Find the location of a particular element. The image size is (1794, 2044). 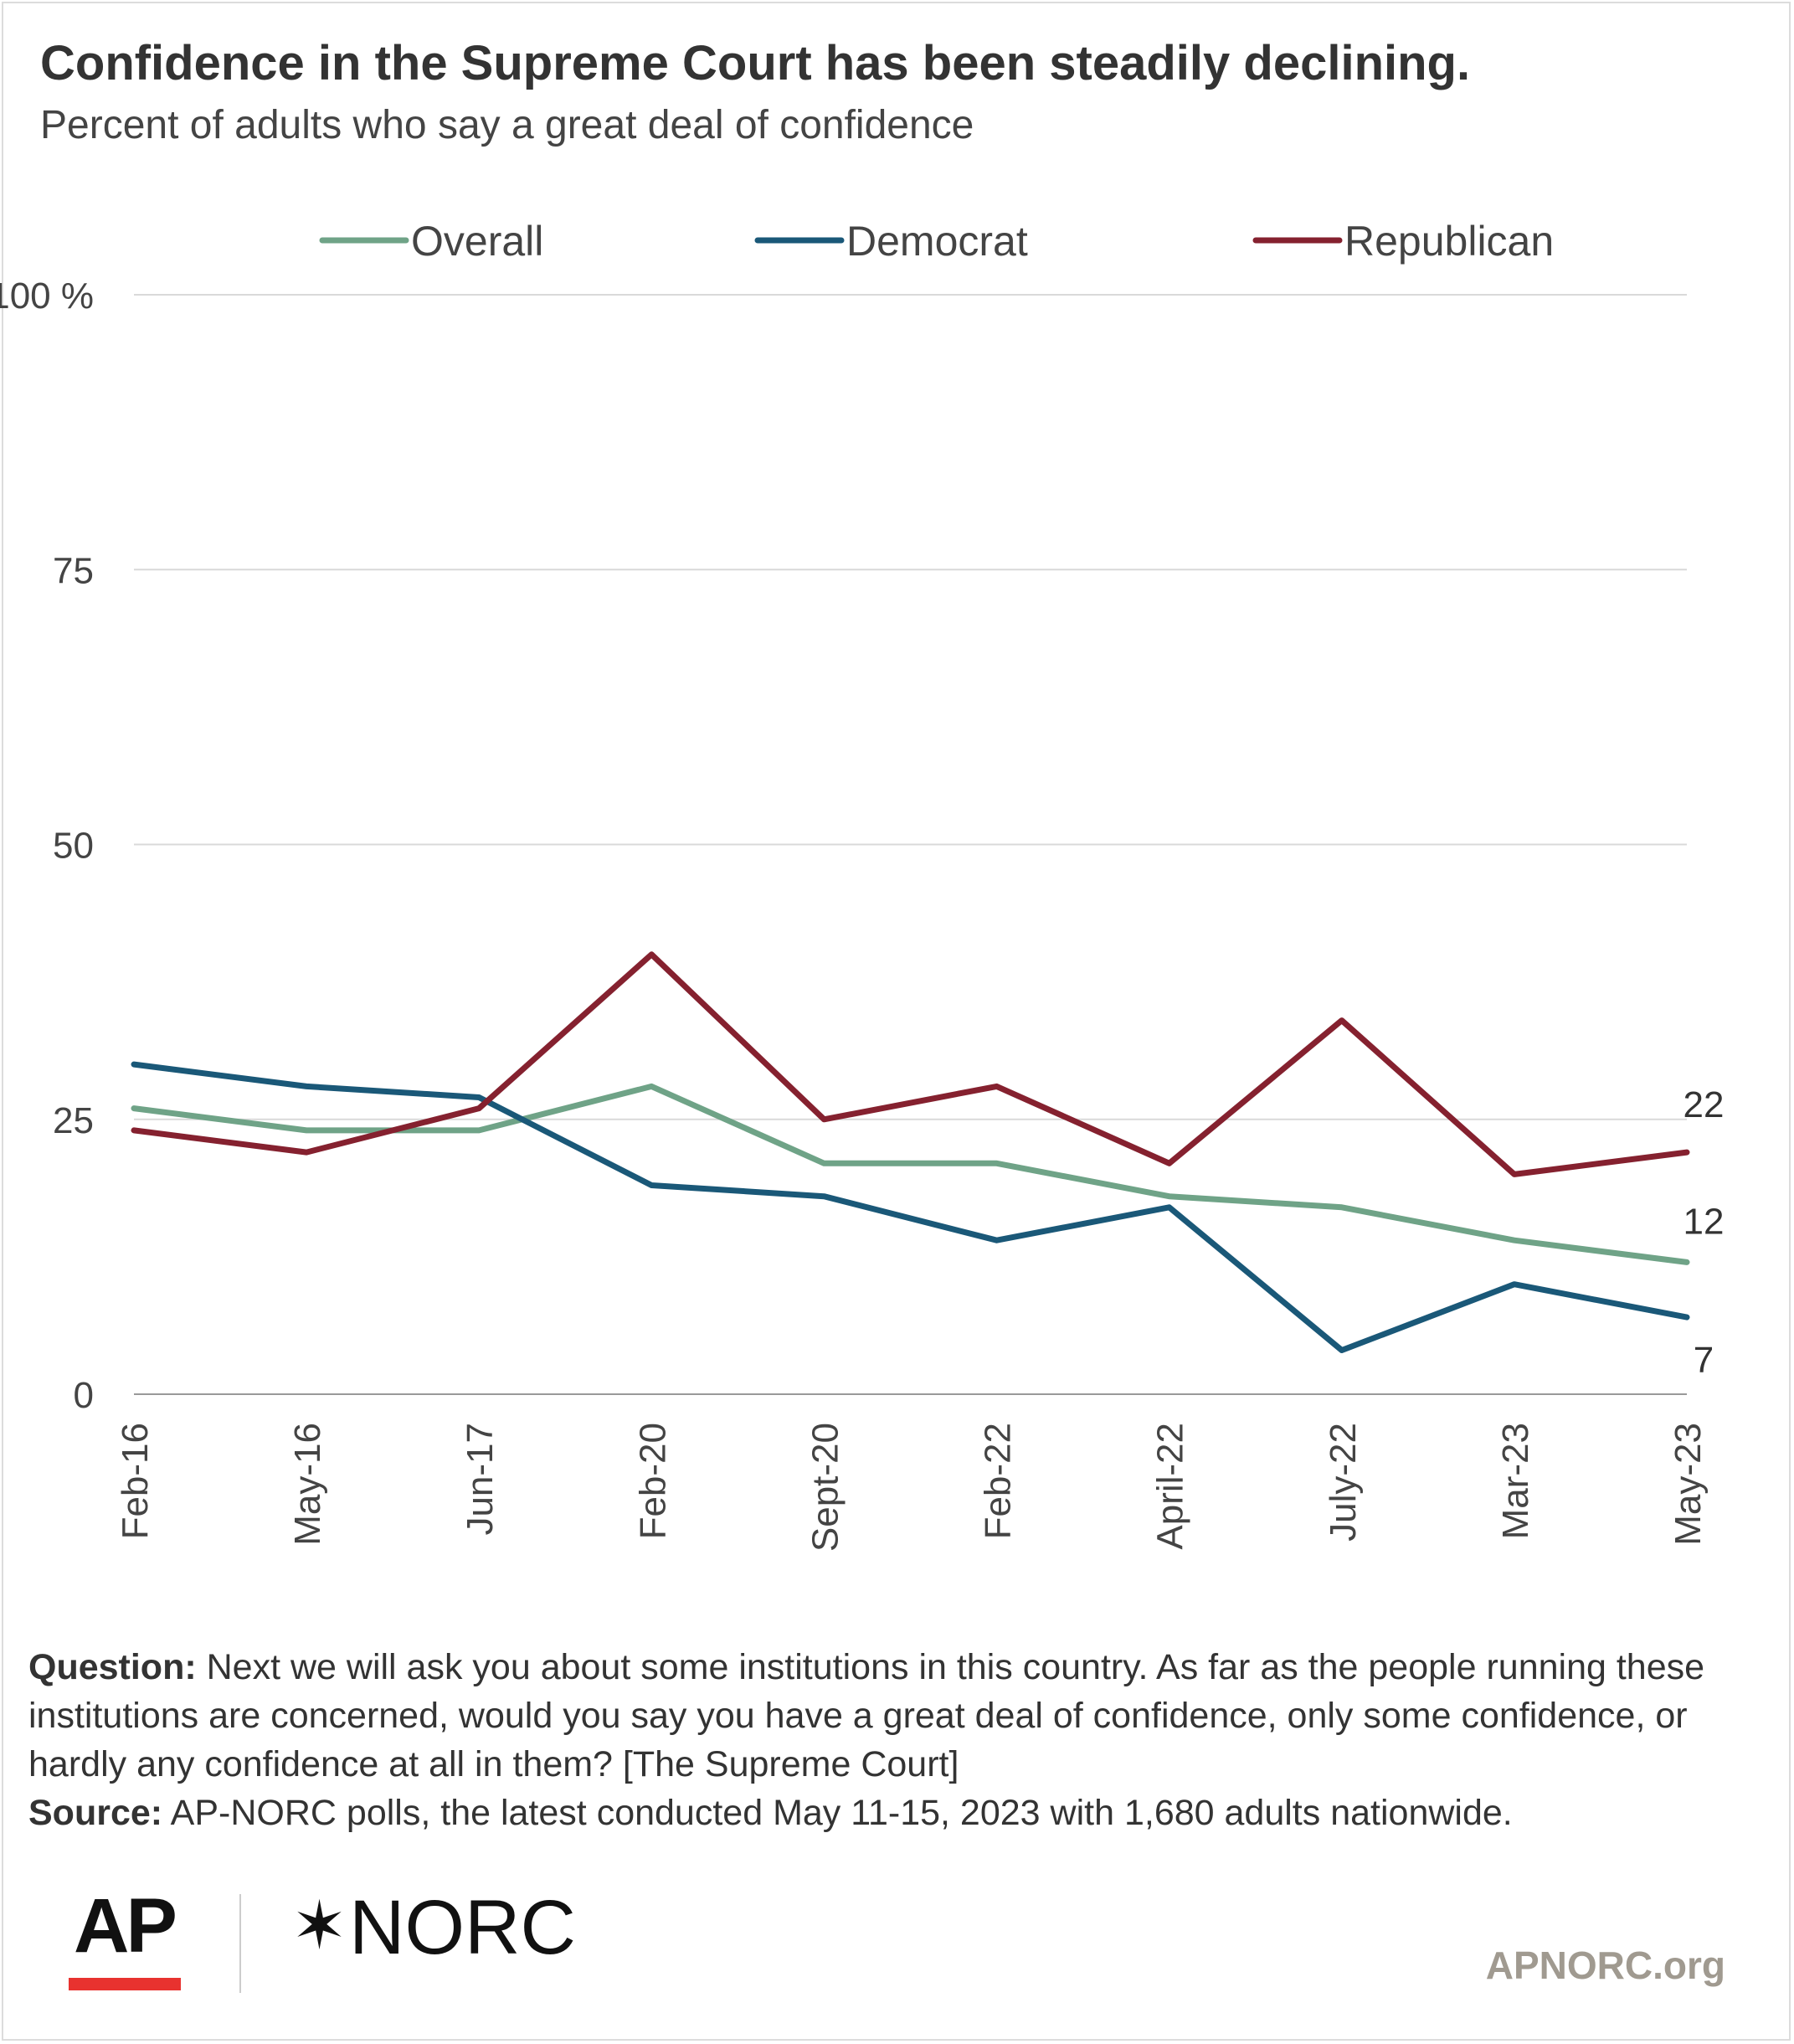

y-tick-label: 100 % is located at coordinates (47, 296).